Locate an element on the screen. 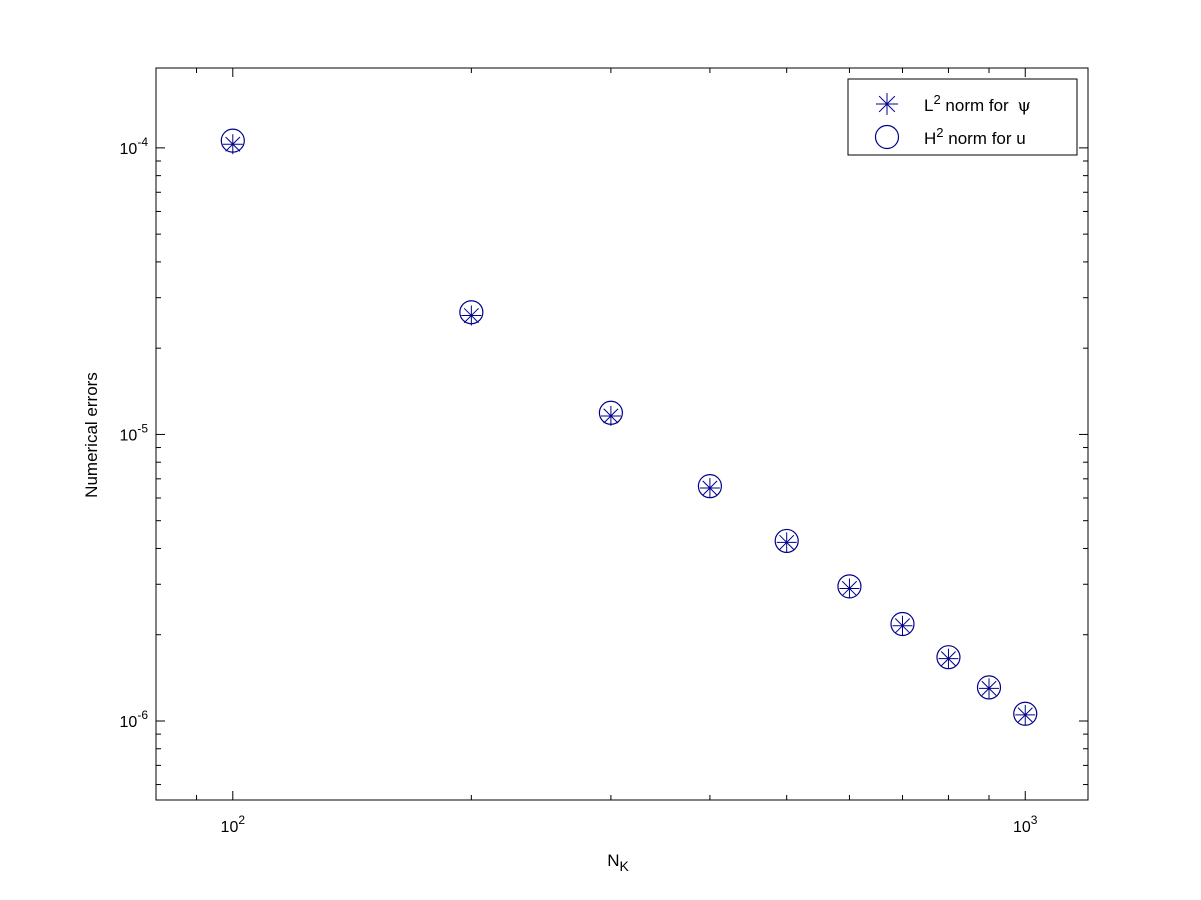  legend: L2 norm for ψ H2 norm for u is located at coordinates (962, 117).